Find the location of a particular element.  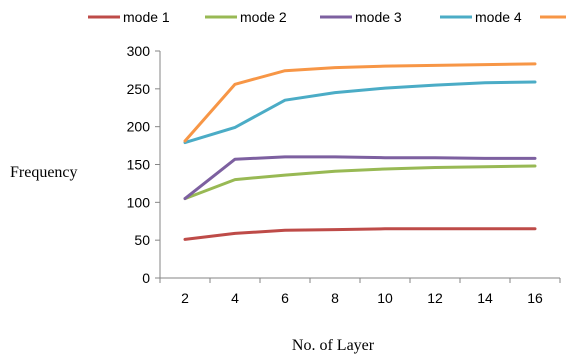

y-tick-label: 250 is located at coordinates (139, 89).